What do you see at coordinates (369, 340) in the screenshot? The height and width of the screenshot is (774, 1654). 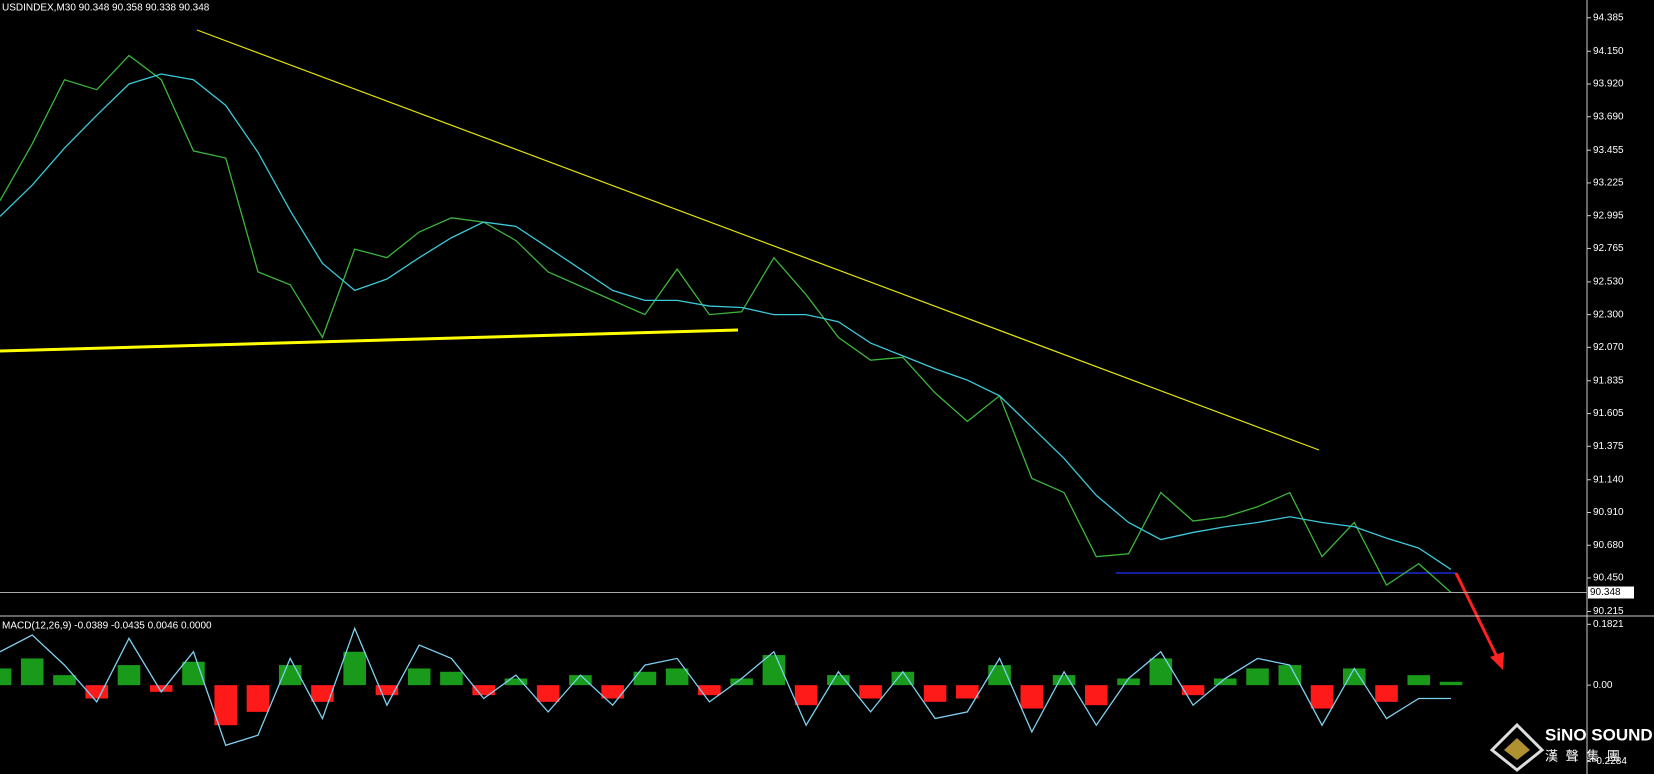 I see `support-line` at bounding box center [369, 340].